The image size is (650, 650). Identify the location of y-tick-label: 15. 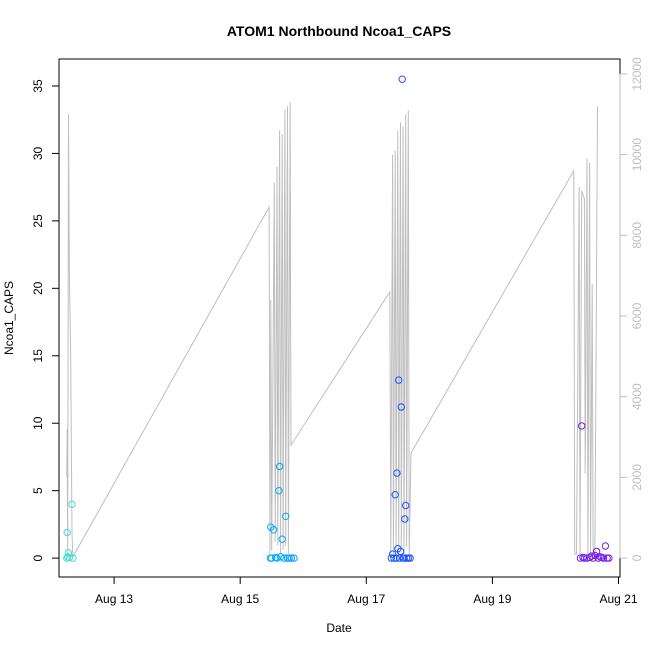
(38, 356).